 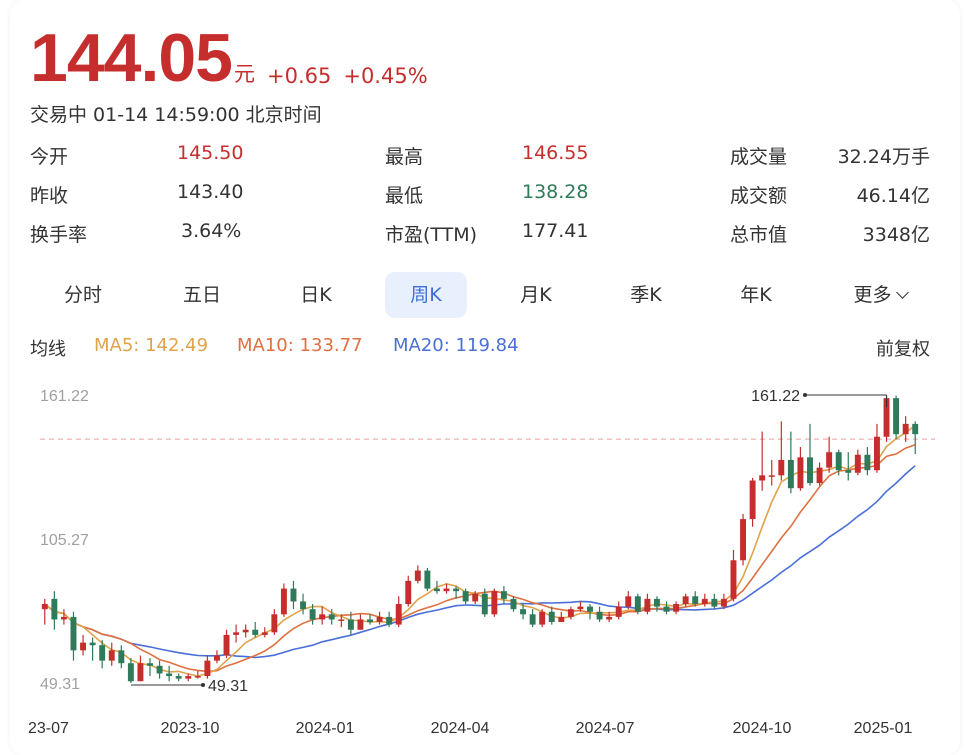 What do you see at coordinates (49, 194) in the screenshot?
I see `stat-prev-close: 昨收` at bounding box center [49, 194].